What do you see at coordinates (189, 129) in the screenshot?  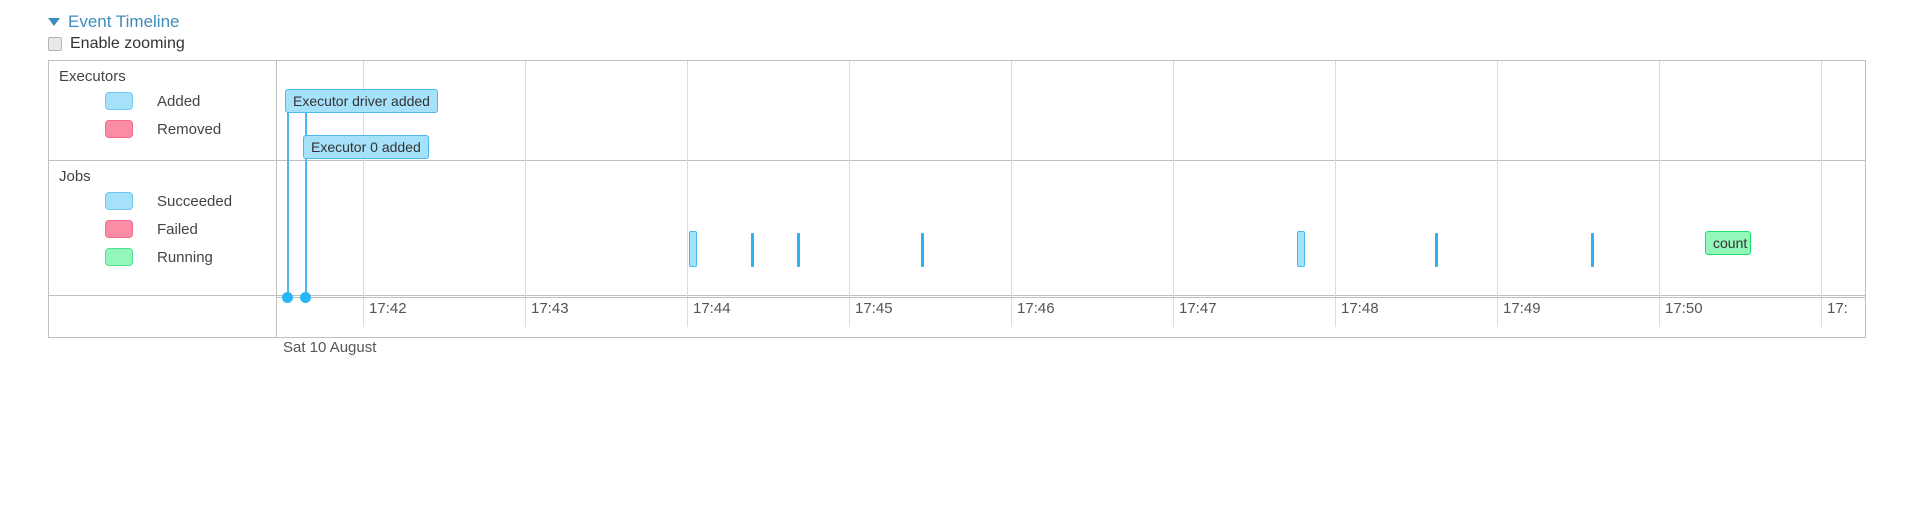 I see `legend-label-removed: Removed` at bounding box center [189, 129].